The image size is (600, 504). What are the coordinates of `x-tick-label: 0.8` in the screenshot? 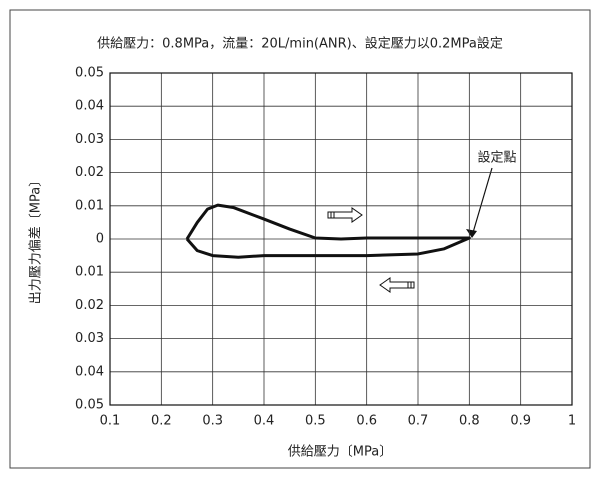 It's located at (469, 421).